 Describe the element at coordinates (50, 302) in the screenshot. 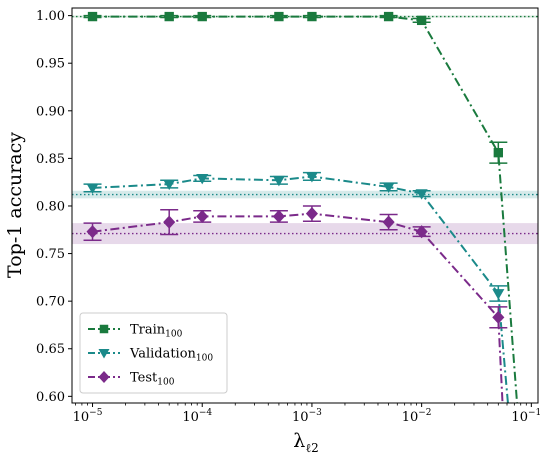

I see `y-tick-label: 0.70` at that location.